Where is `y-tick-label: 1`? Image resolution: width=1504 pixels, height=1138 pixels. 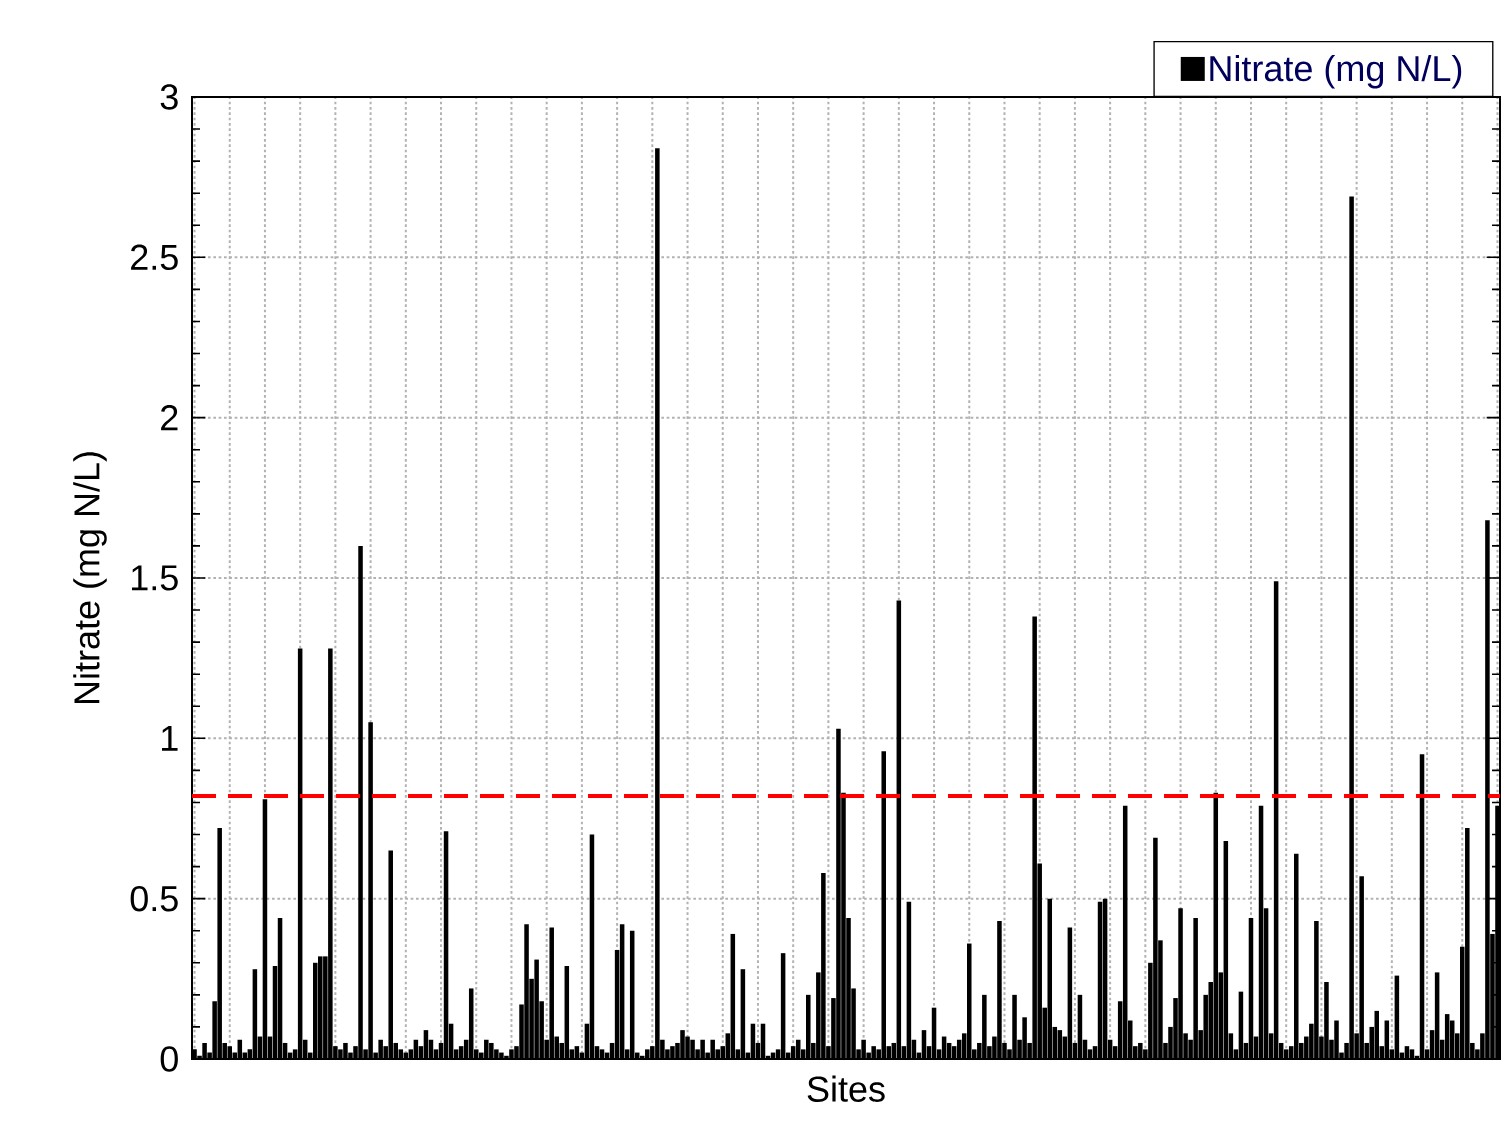
y-tick-label: 1 is located at coordinates (170, 738).